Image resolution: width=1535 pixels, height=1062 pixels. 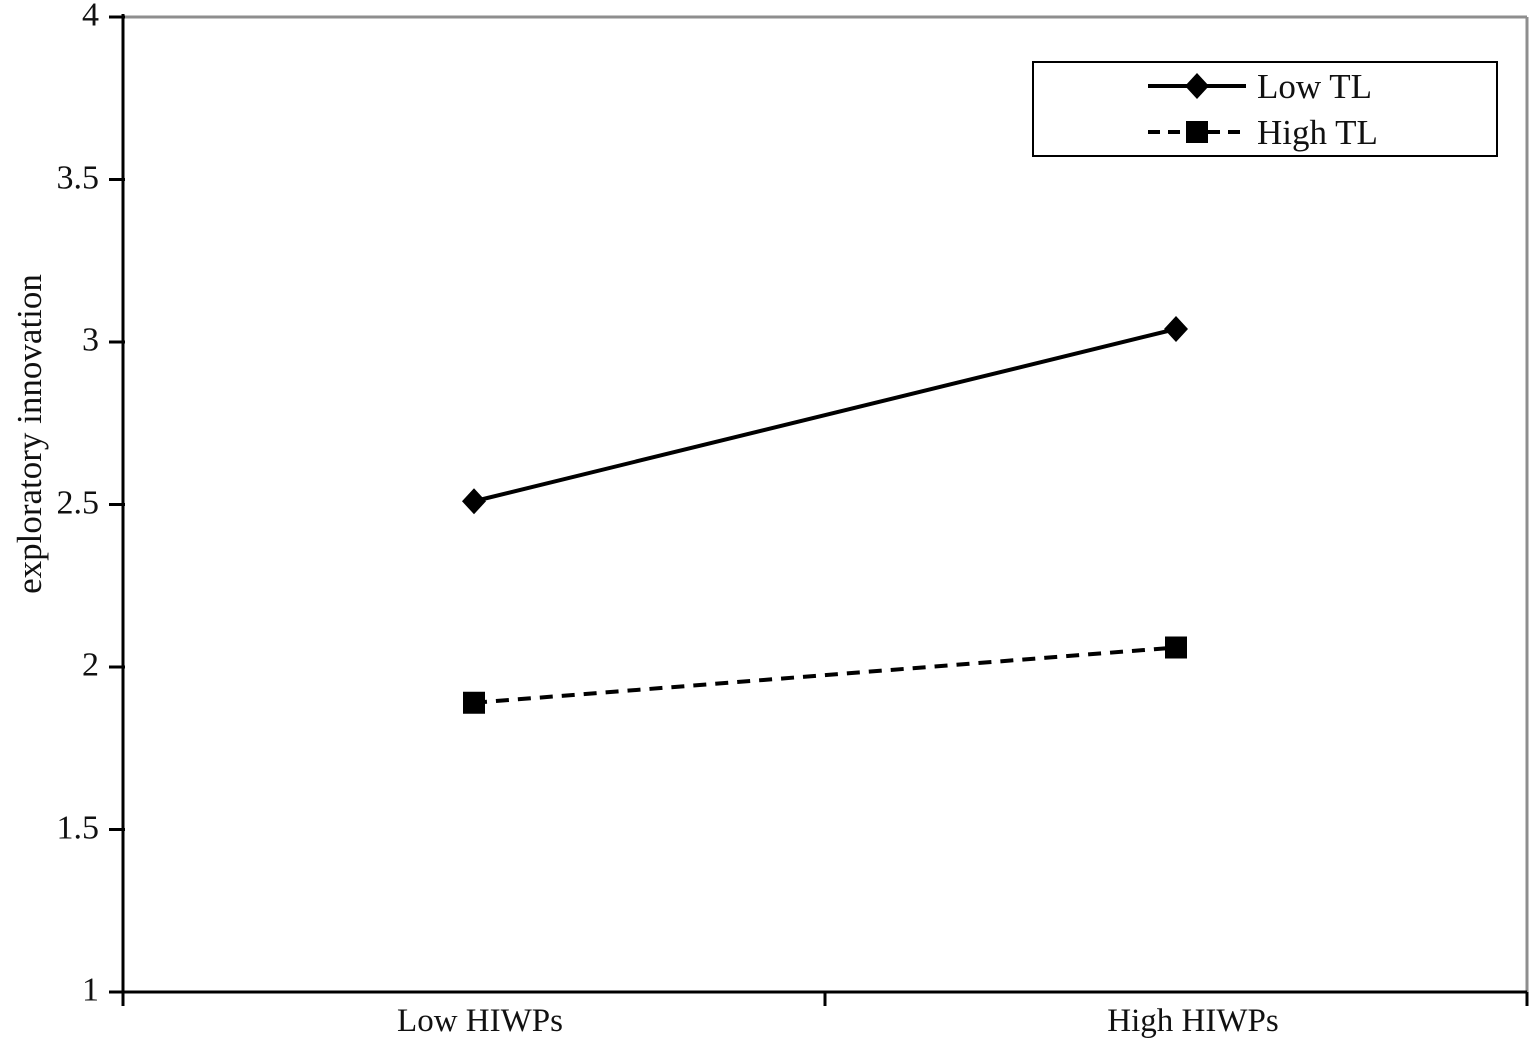 What do you see at coordinates (480, 1021) in the screenshot?
I see `x-tick-label-low-hiwps: Low HIWPs` at bounding box center [480, 1021].